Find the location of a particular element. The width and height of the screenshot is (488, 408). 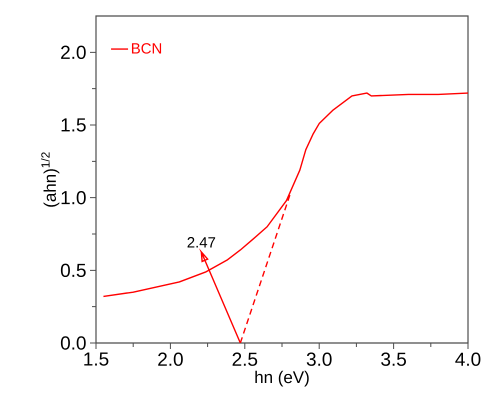

y-tick-label: 0.5 is located at coordinates (73, 271).